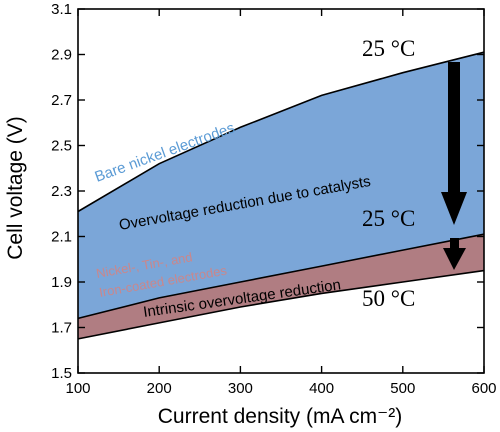 Image resolution: width=500 pixels, height=432 pixels. Describe the element at coordinates (61, 191) in the screenshot. I see `y-tick-label: 2.3` at that location.